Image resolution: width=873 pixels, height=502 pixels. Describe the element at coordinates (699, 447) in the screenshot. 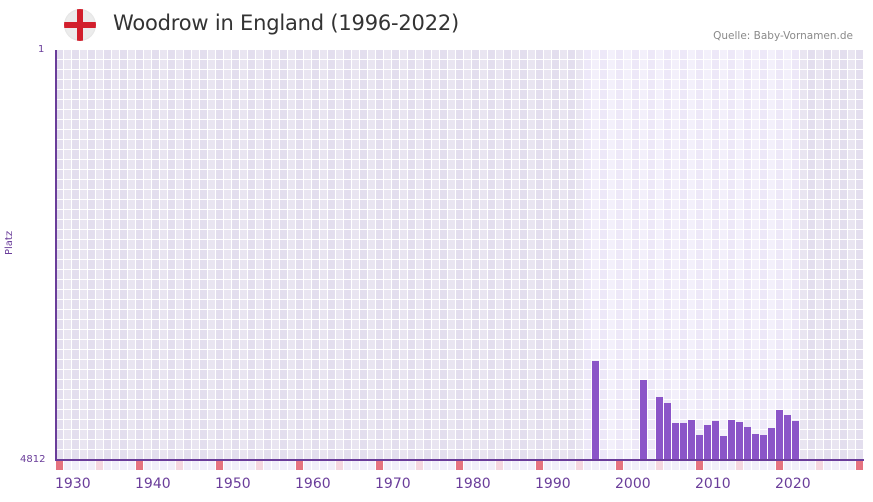

I see `bar-2010` at that location.